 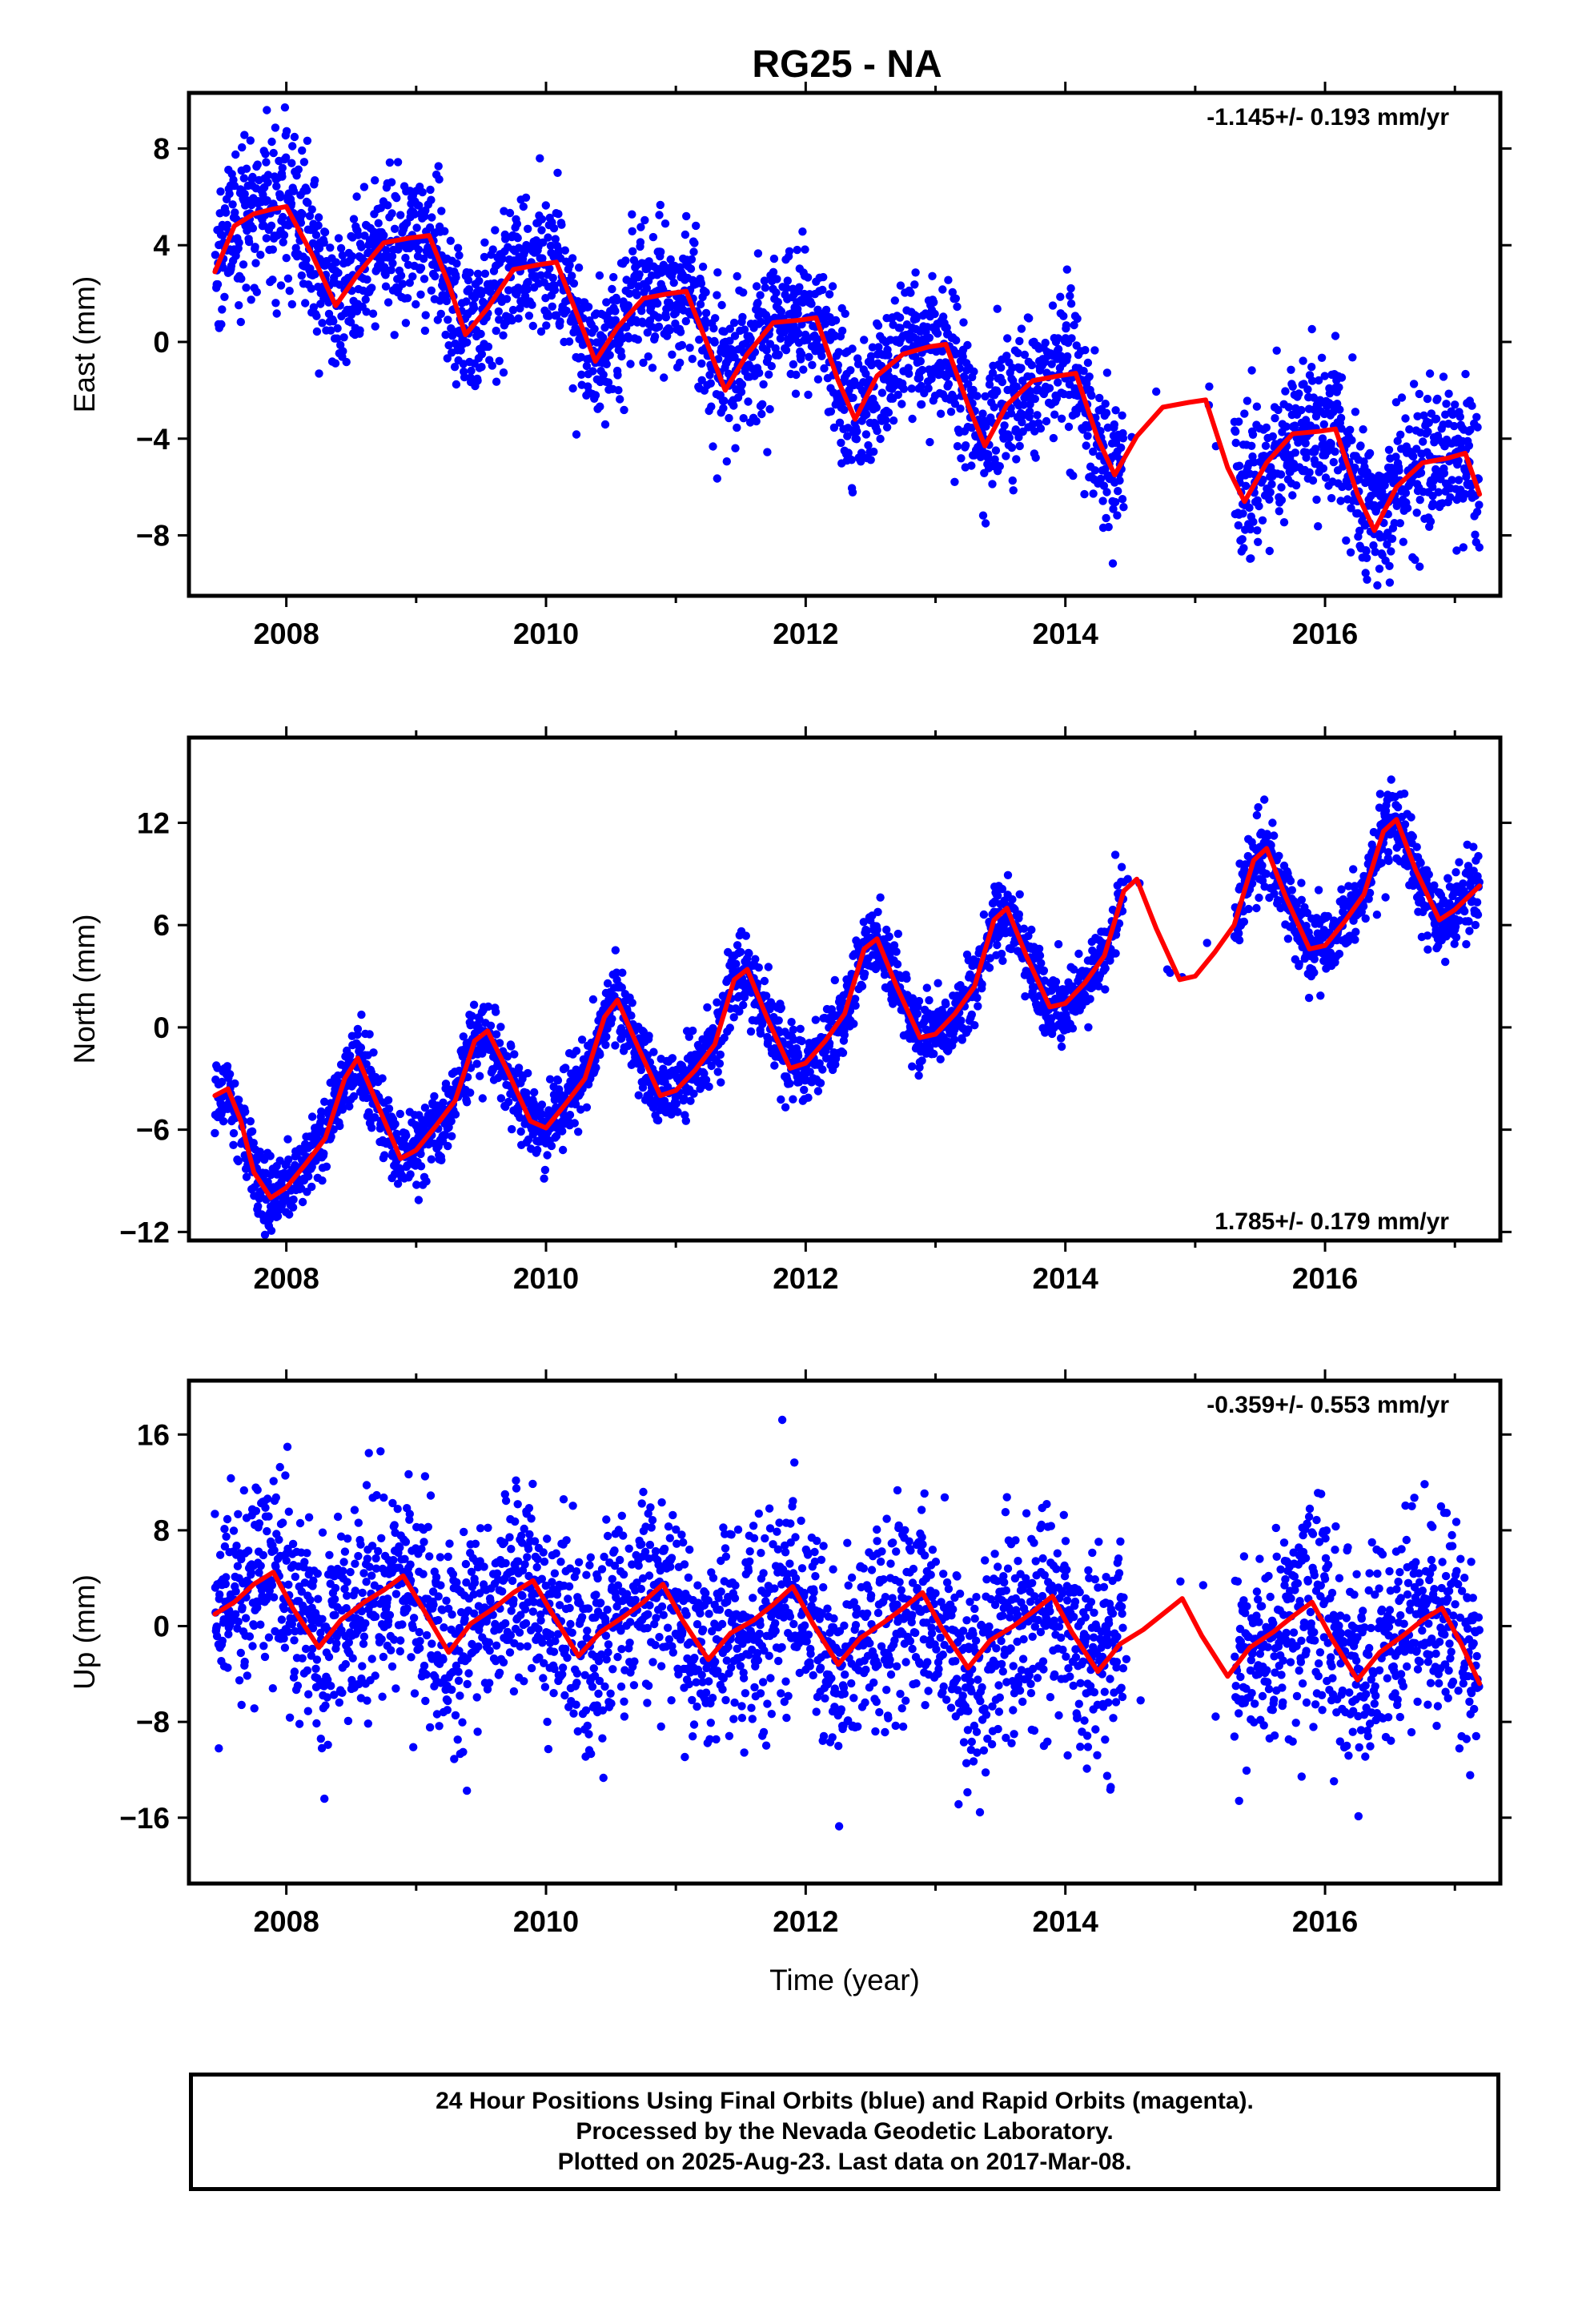 I want to click on east-y-tick-label: 4, so click(x=161, y=245).